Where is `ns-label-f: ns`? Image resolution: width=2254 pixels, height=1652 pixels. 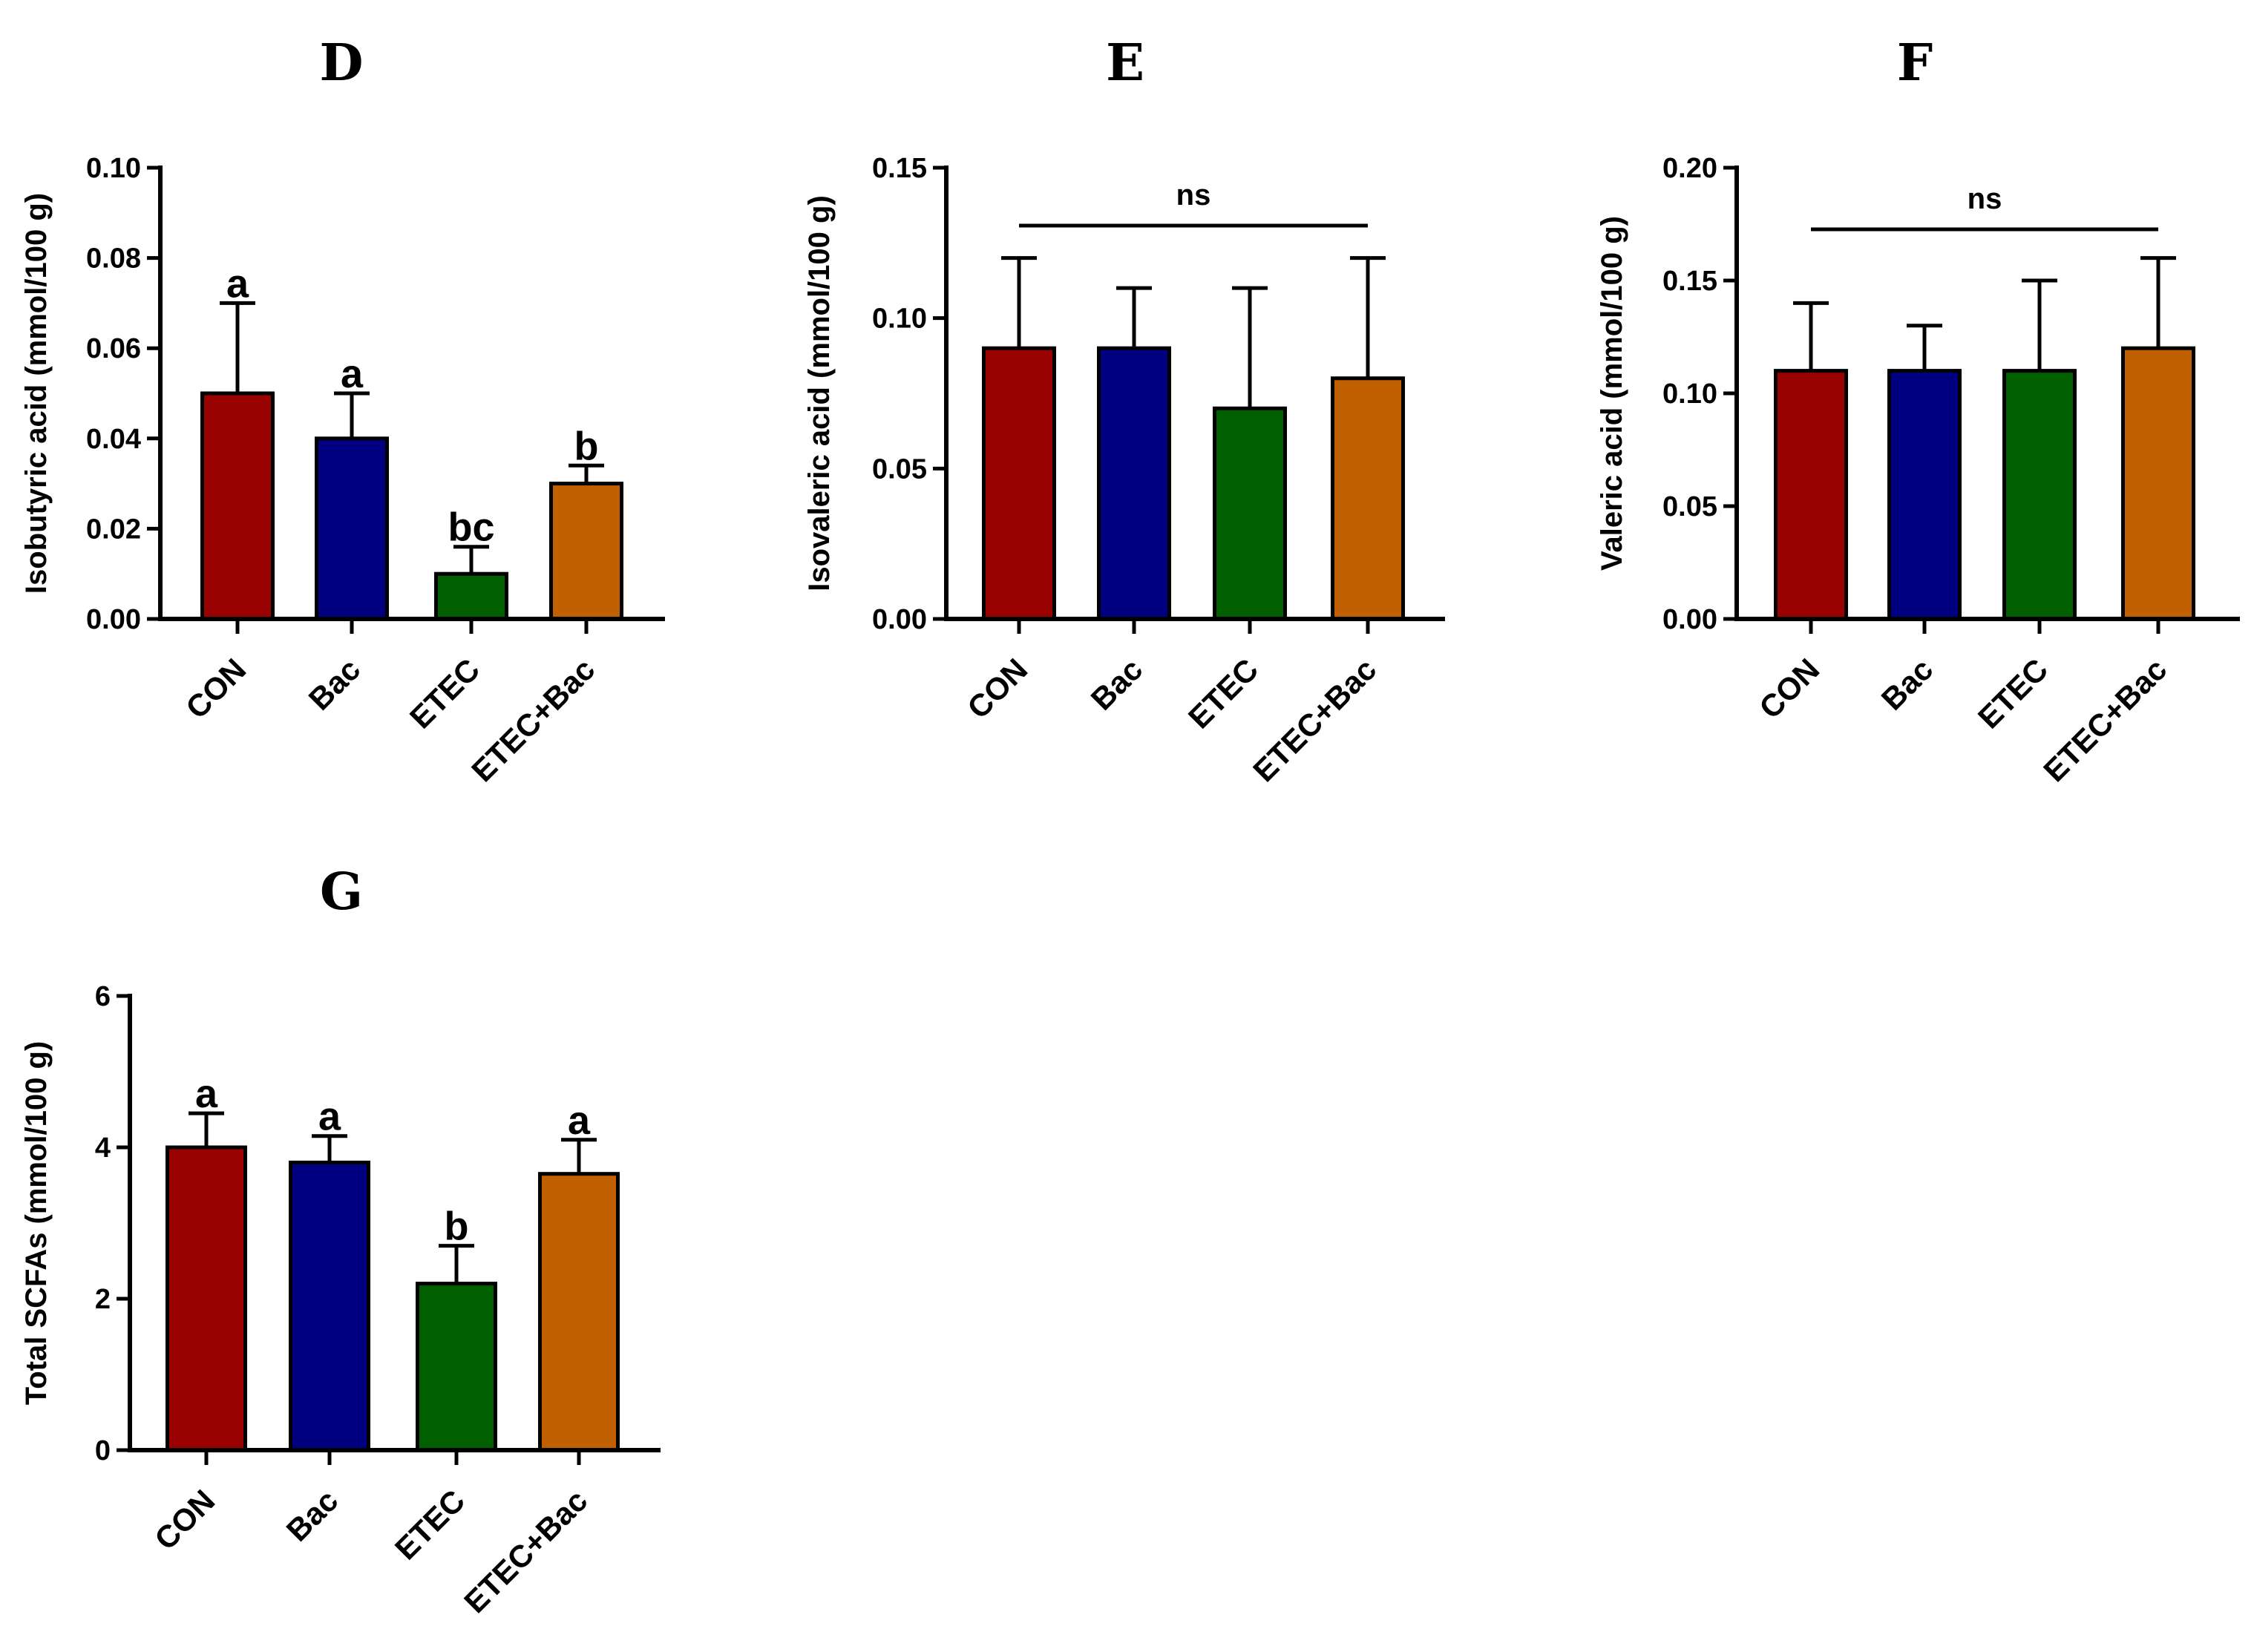
ns-label-f: ns is located at coordinates (1985, 199).